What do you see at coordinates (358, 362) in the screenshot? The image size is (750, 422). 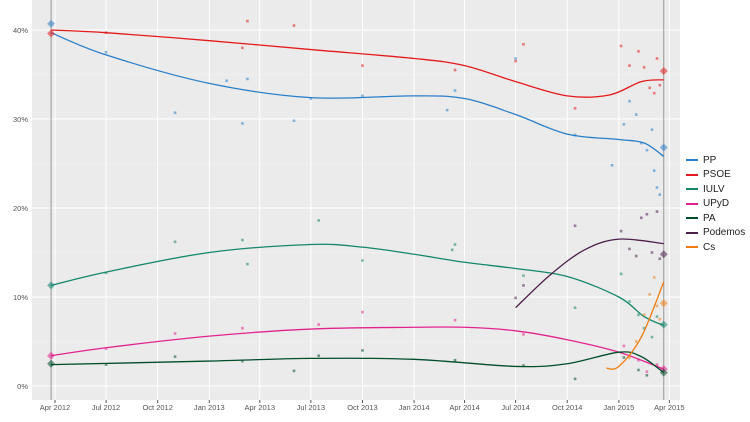 I see `trend-line-pa` at bounding box center [358, 362].